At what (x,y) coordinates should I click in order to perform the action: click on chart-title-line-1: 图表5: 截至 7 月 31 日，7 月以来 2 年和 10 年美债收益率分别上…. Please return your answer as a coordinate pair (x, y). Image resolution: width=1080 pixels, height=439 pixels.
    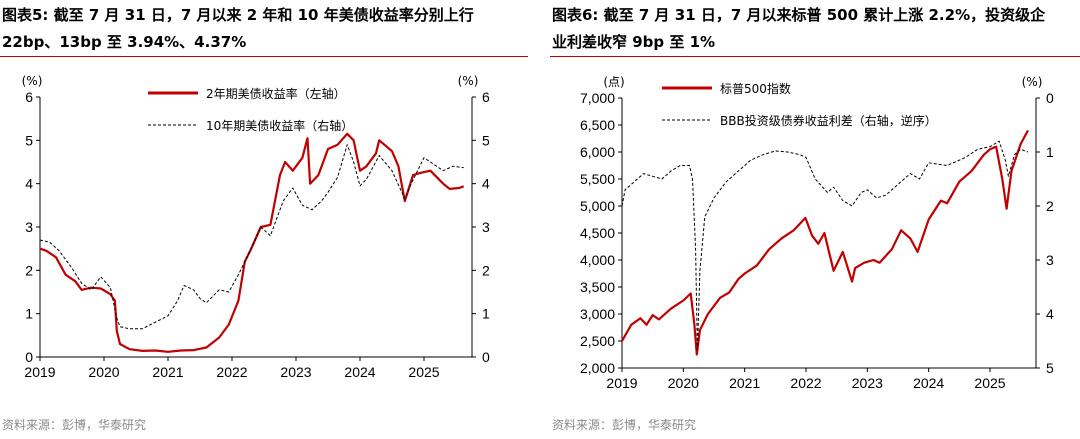
    Looking at the image, I should click on (238, 15).